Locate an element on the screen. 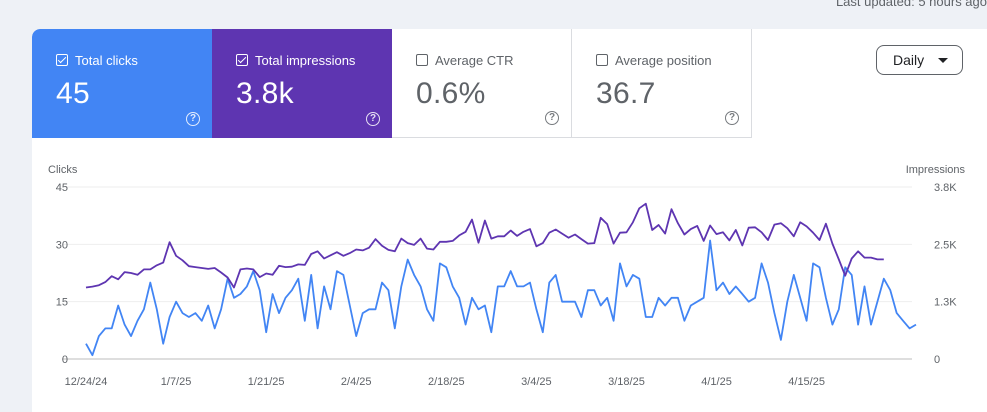  metric-total-clicks: Total clicks 45 ? is located at coordinates (122, 83).